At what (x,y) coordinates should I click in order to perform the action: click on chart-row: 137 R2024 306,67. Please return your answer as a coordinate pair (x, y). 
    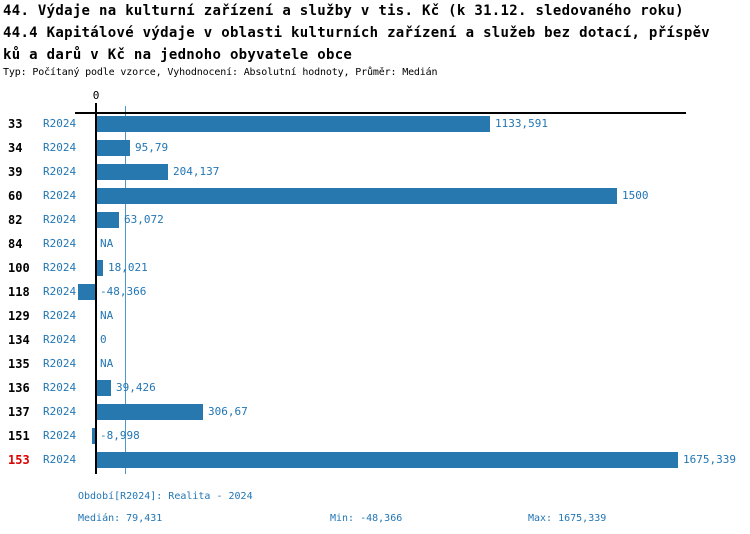
    Looking at the image, I should click on (375, 412).